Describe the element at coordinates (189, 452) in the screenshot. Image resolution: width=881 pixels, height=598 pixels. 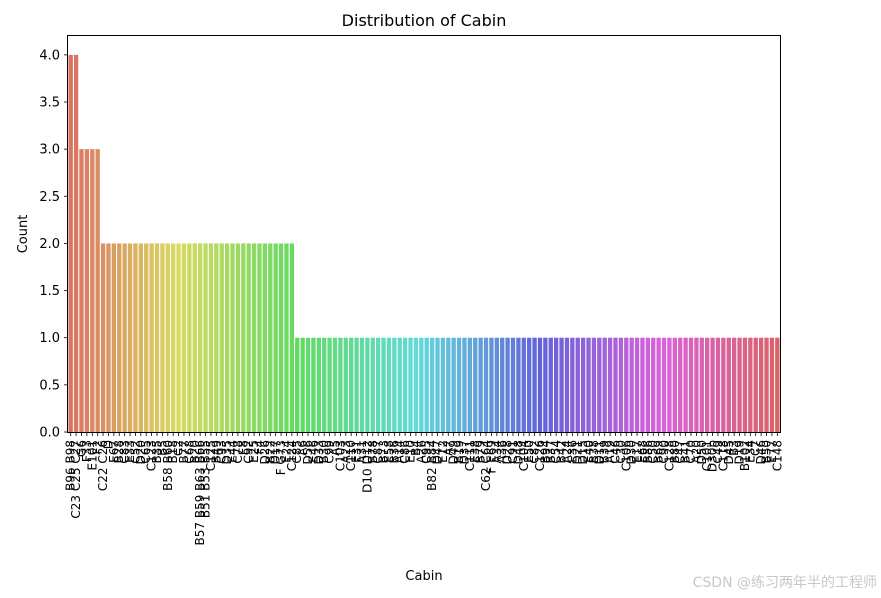
I see `x-tick-label: C68` at that location.